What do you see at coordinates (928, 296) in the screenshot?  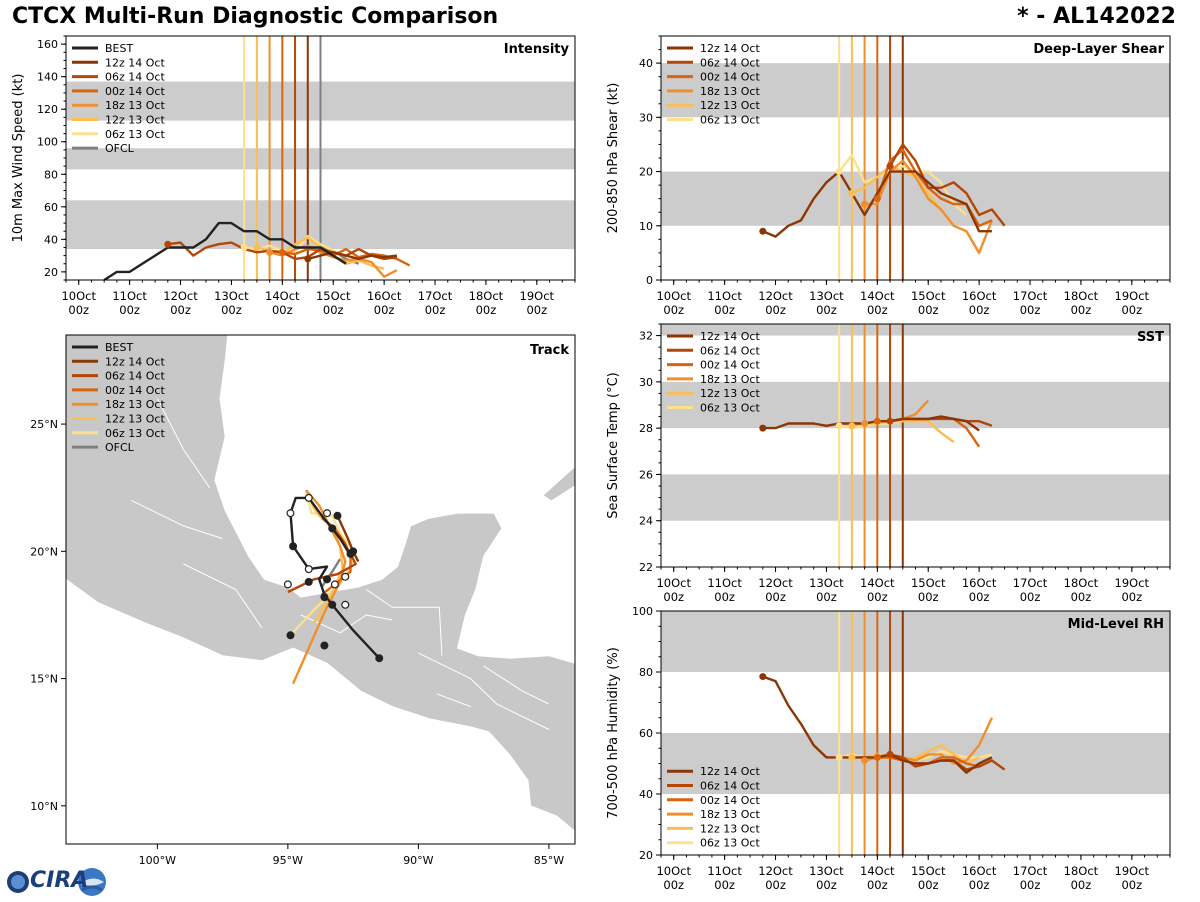 I see `x-tick-label-shear: 15Oct` at bounding box center [928, 296].